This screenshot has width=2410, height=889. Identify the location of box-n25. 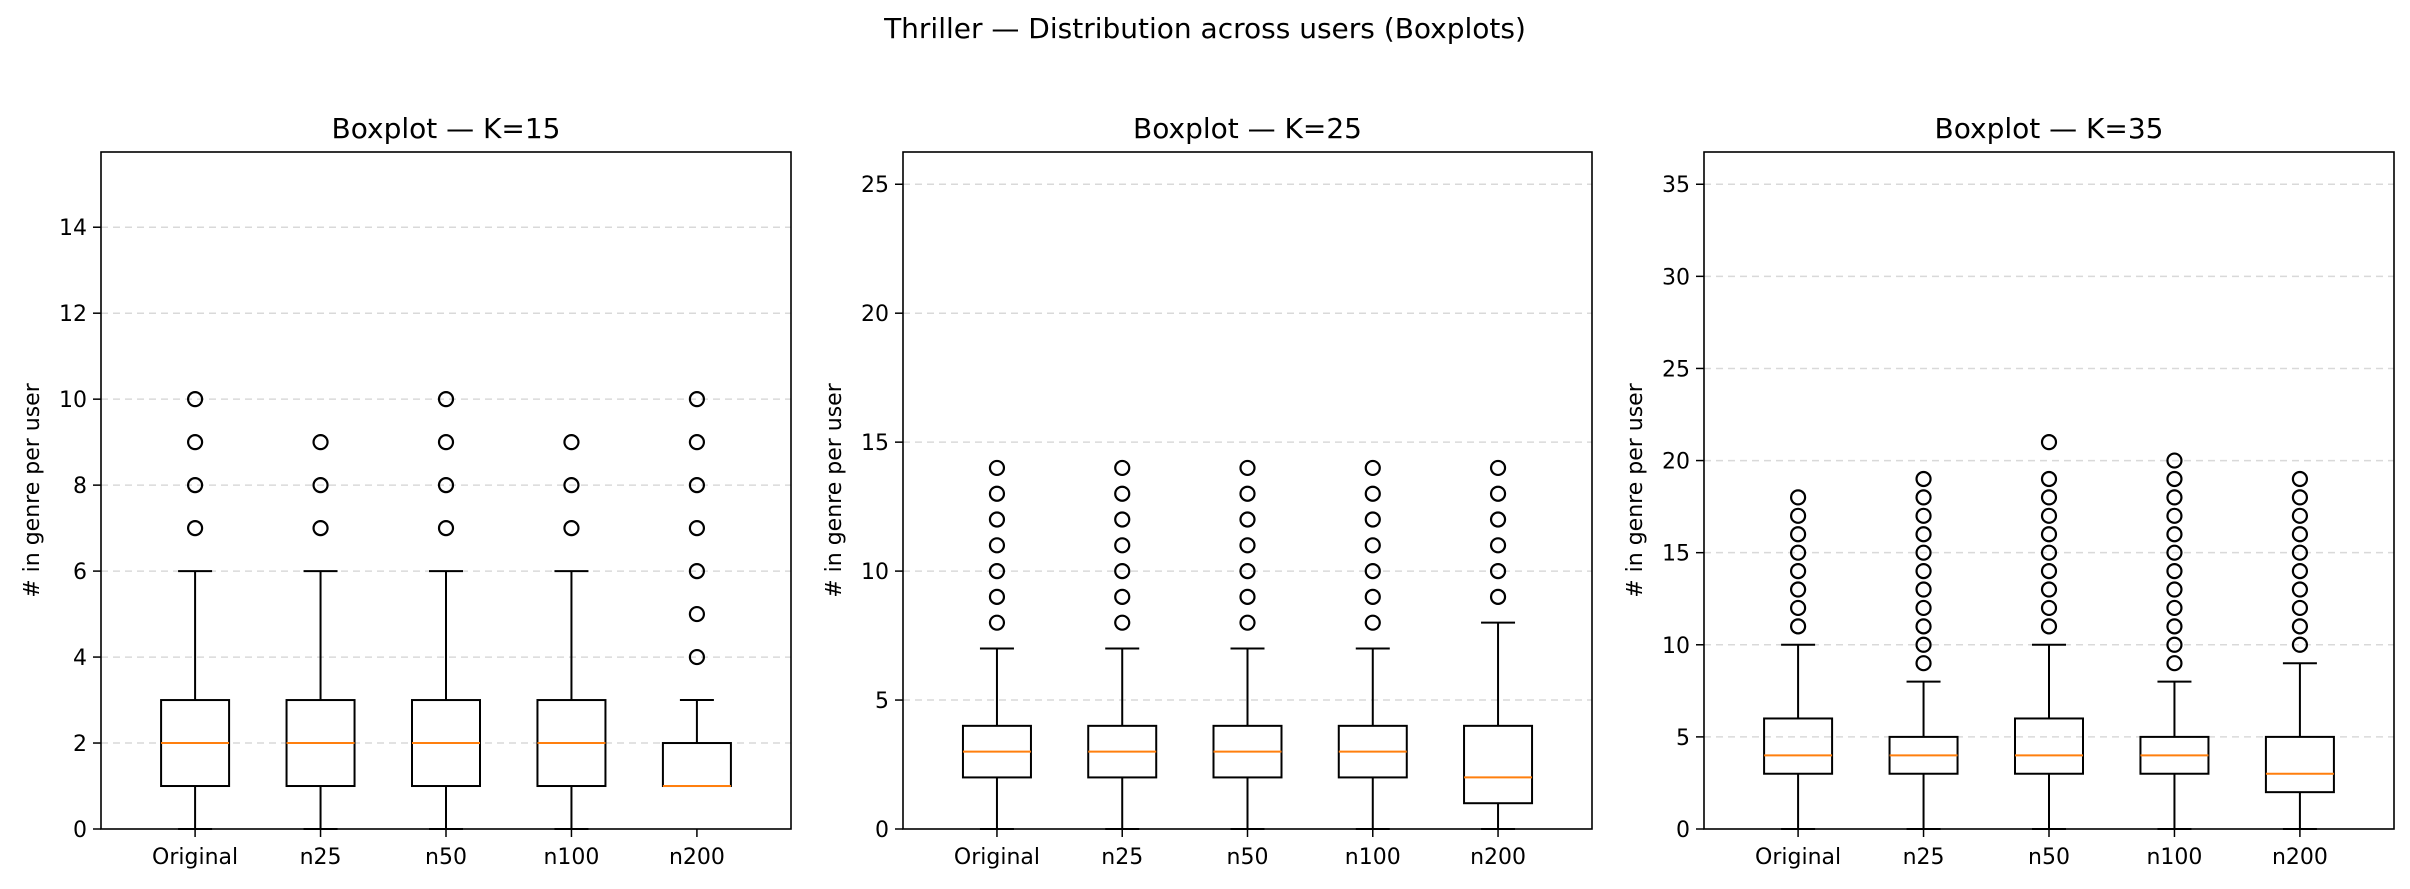
(1923, 650).